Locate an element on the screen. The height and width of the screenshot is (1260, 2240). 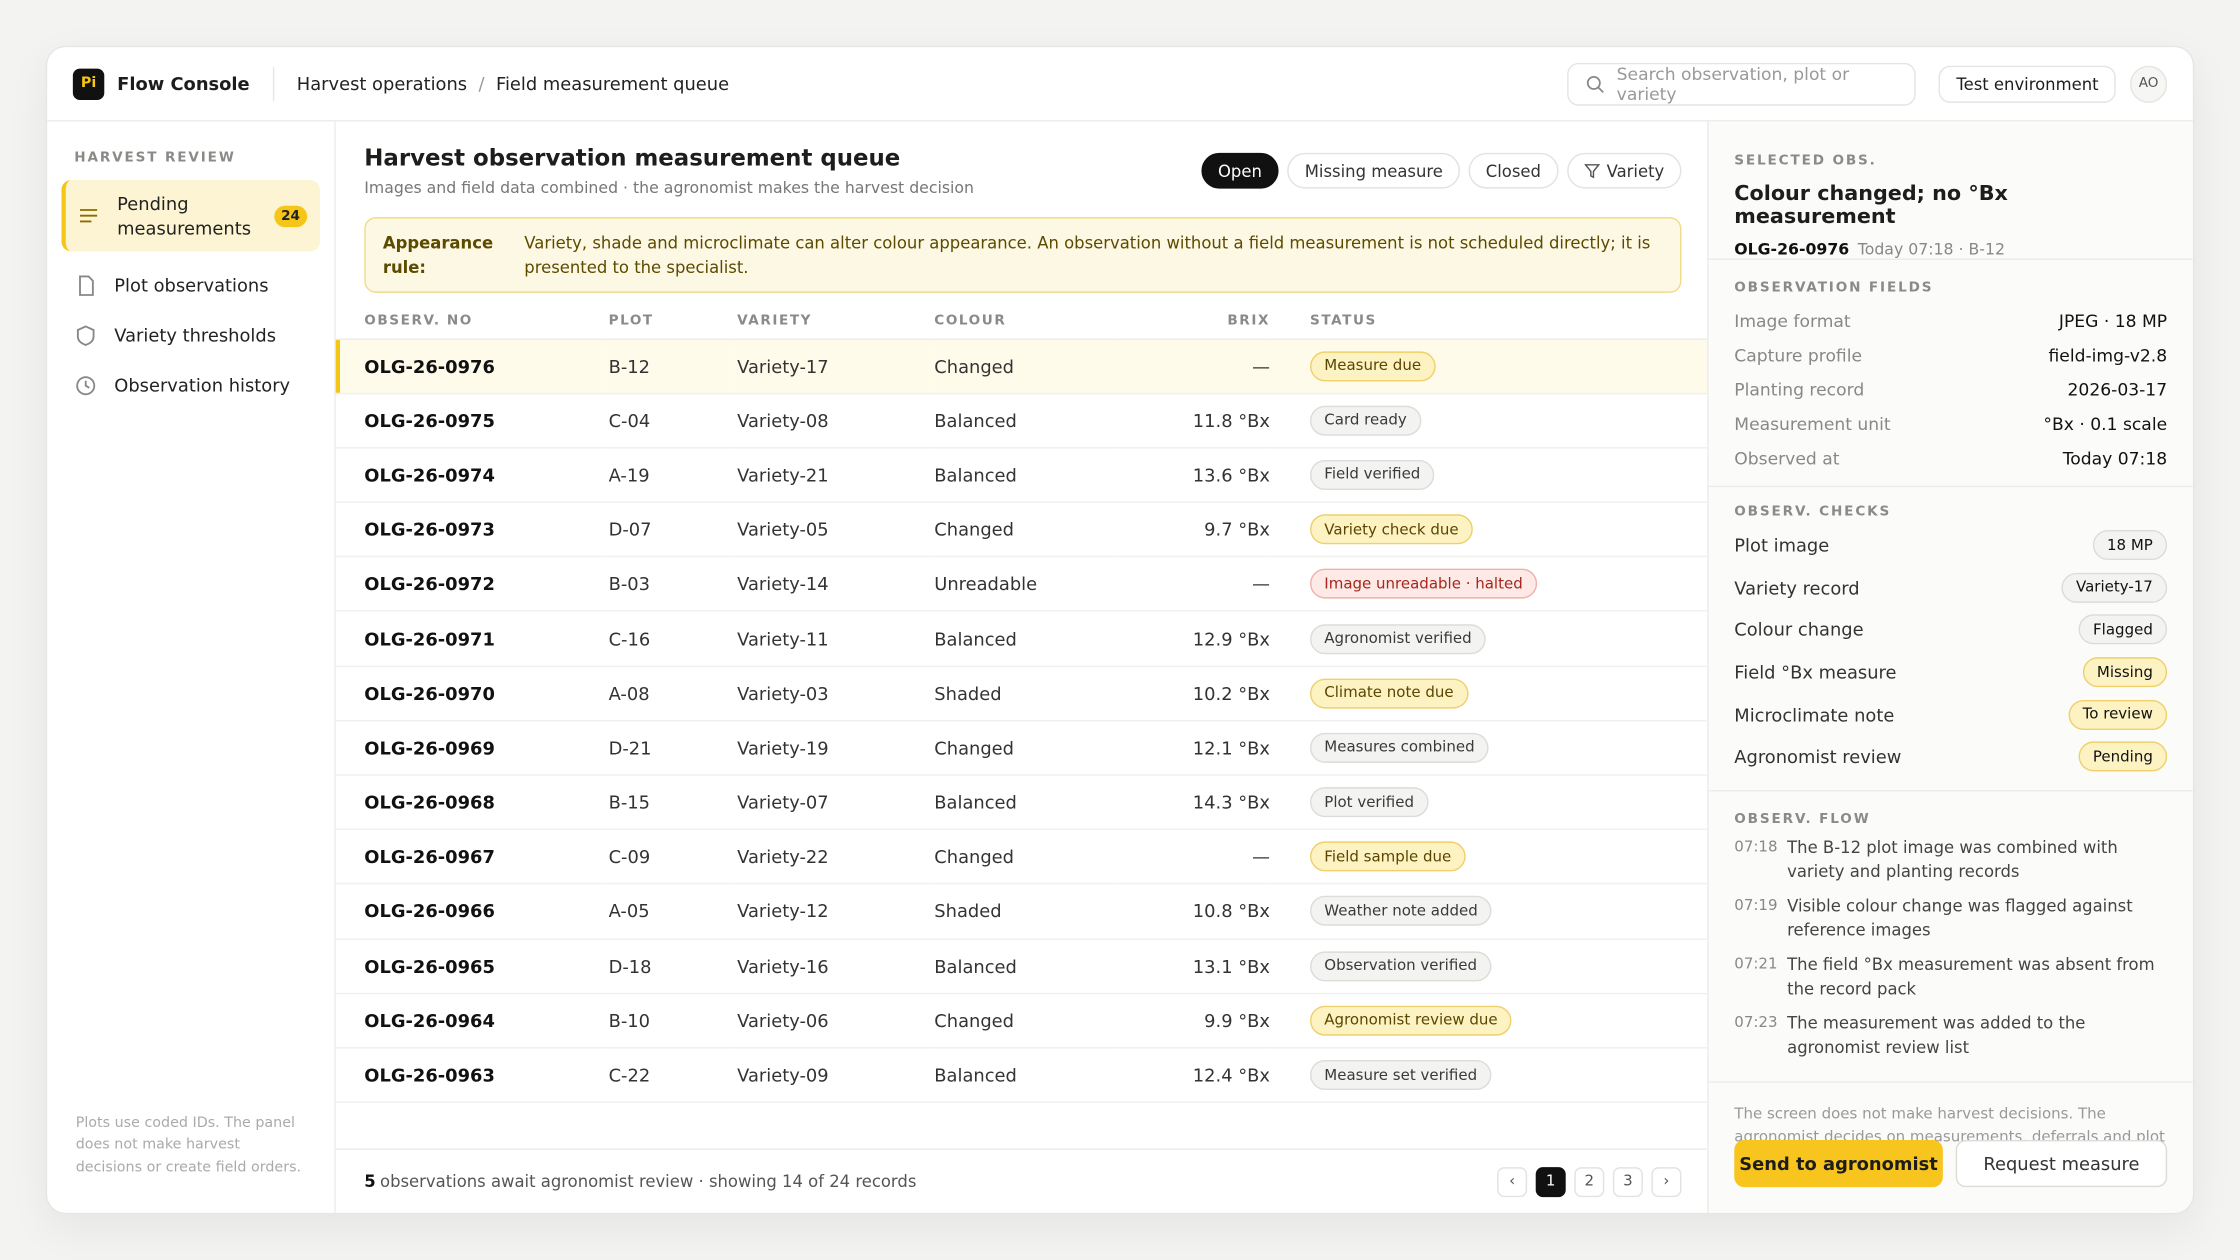
status-pill: Plot verified is located at coordinates (1369, 802).